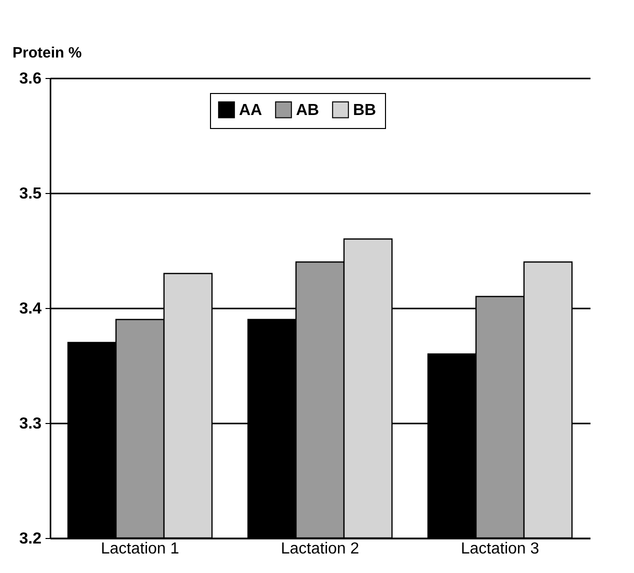  What do you see at coordinates (308, 110) in the screenshot?
I see `legend-label: AB` at bounding box center [308, 110].